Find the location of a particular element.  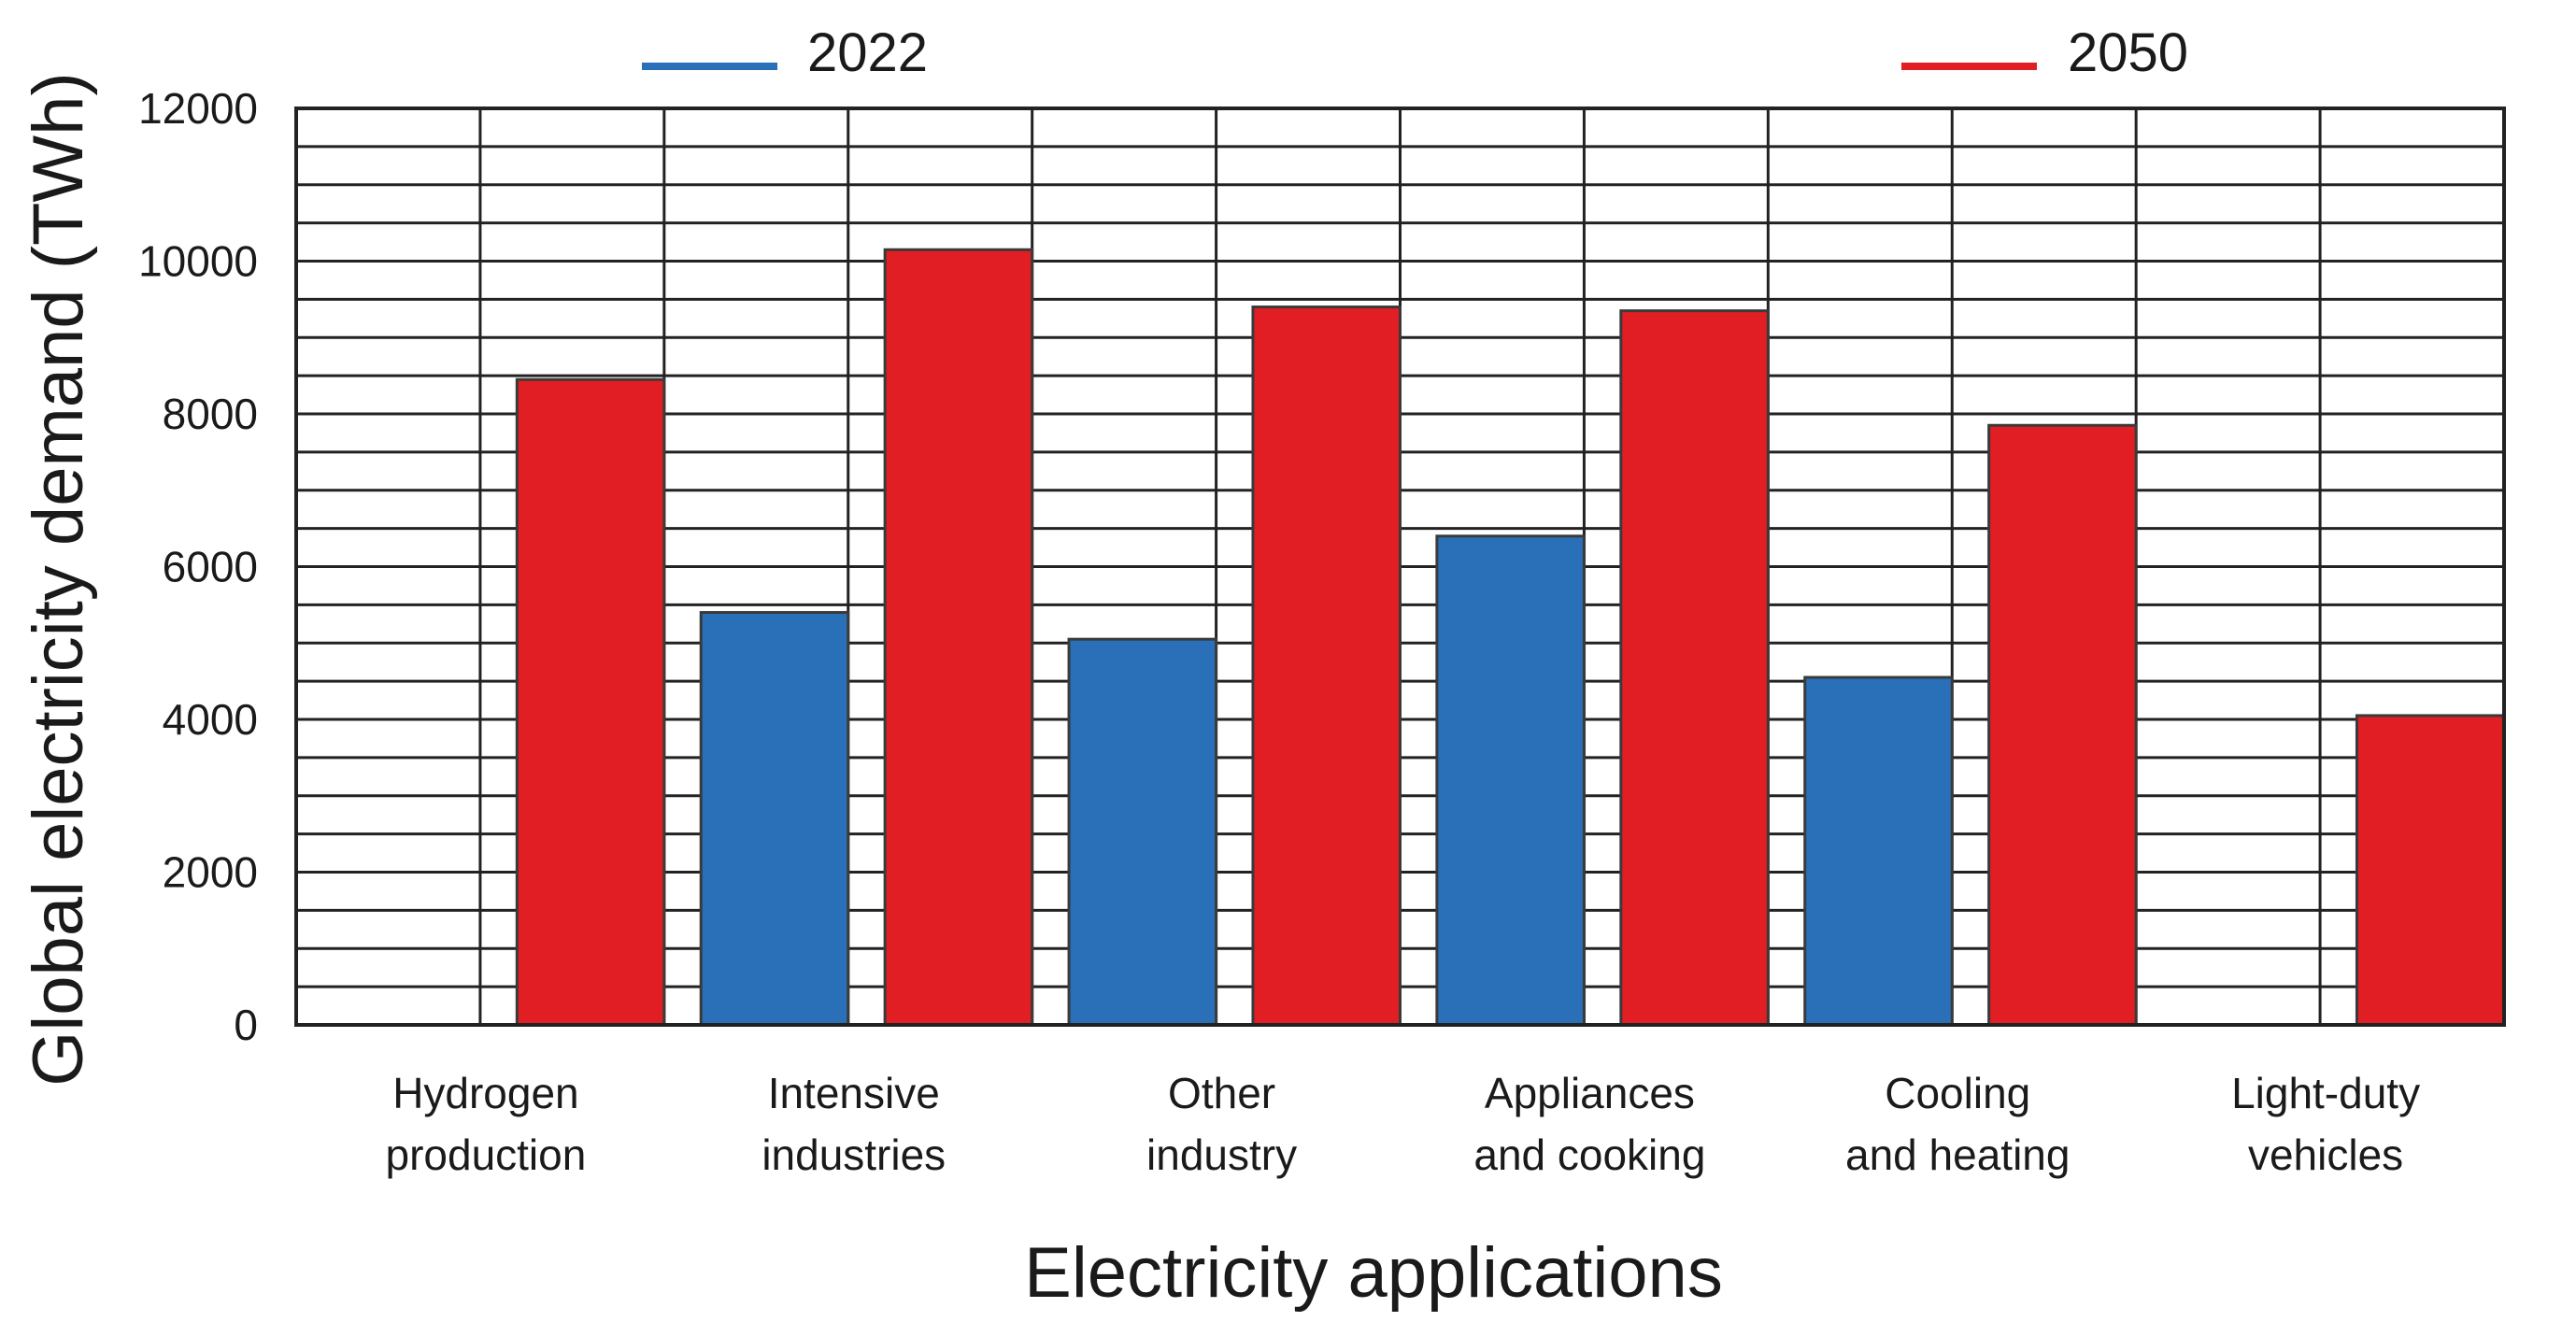

legend: 2022 2050 is located at coordinates (1415, 52).